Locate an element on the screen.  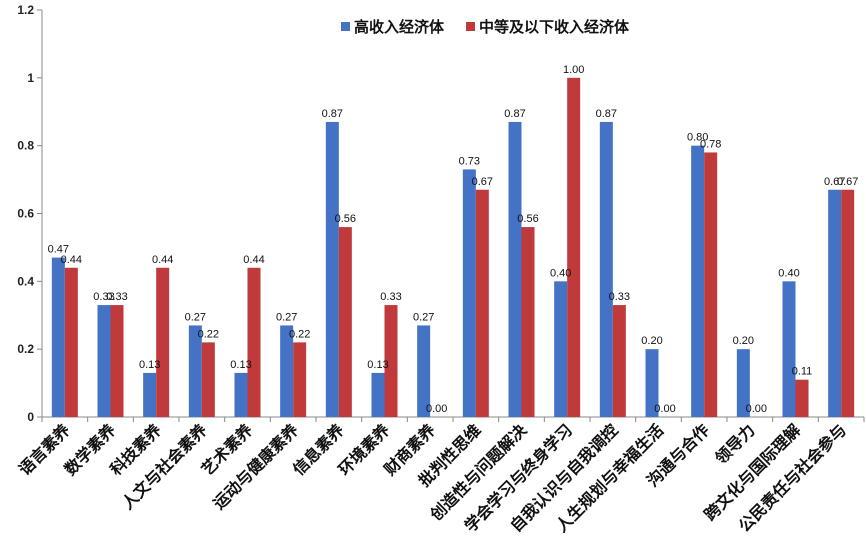
y-tick-label: 0 is located at coordinates (30, 417).